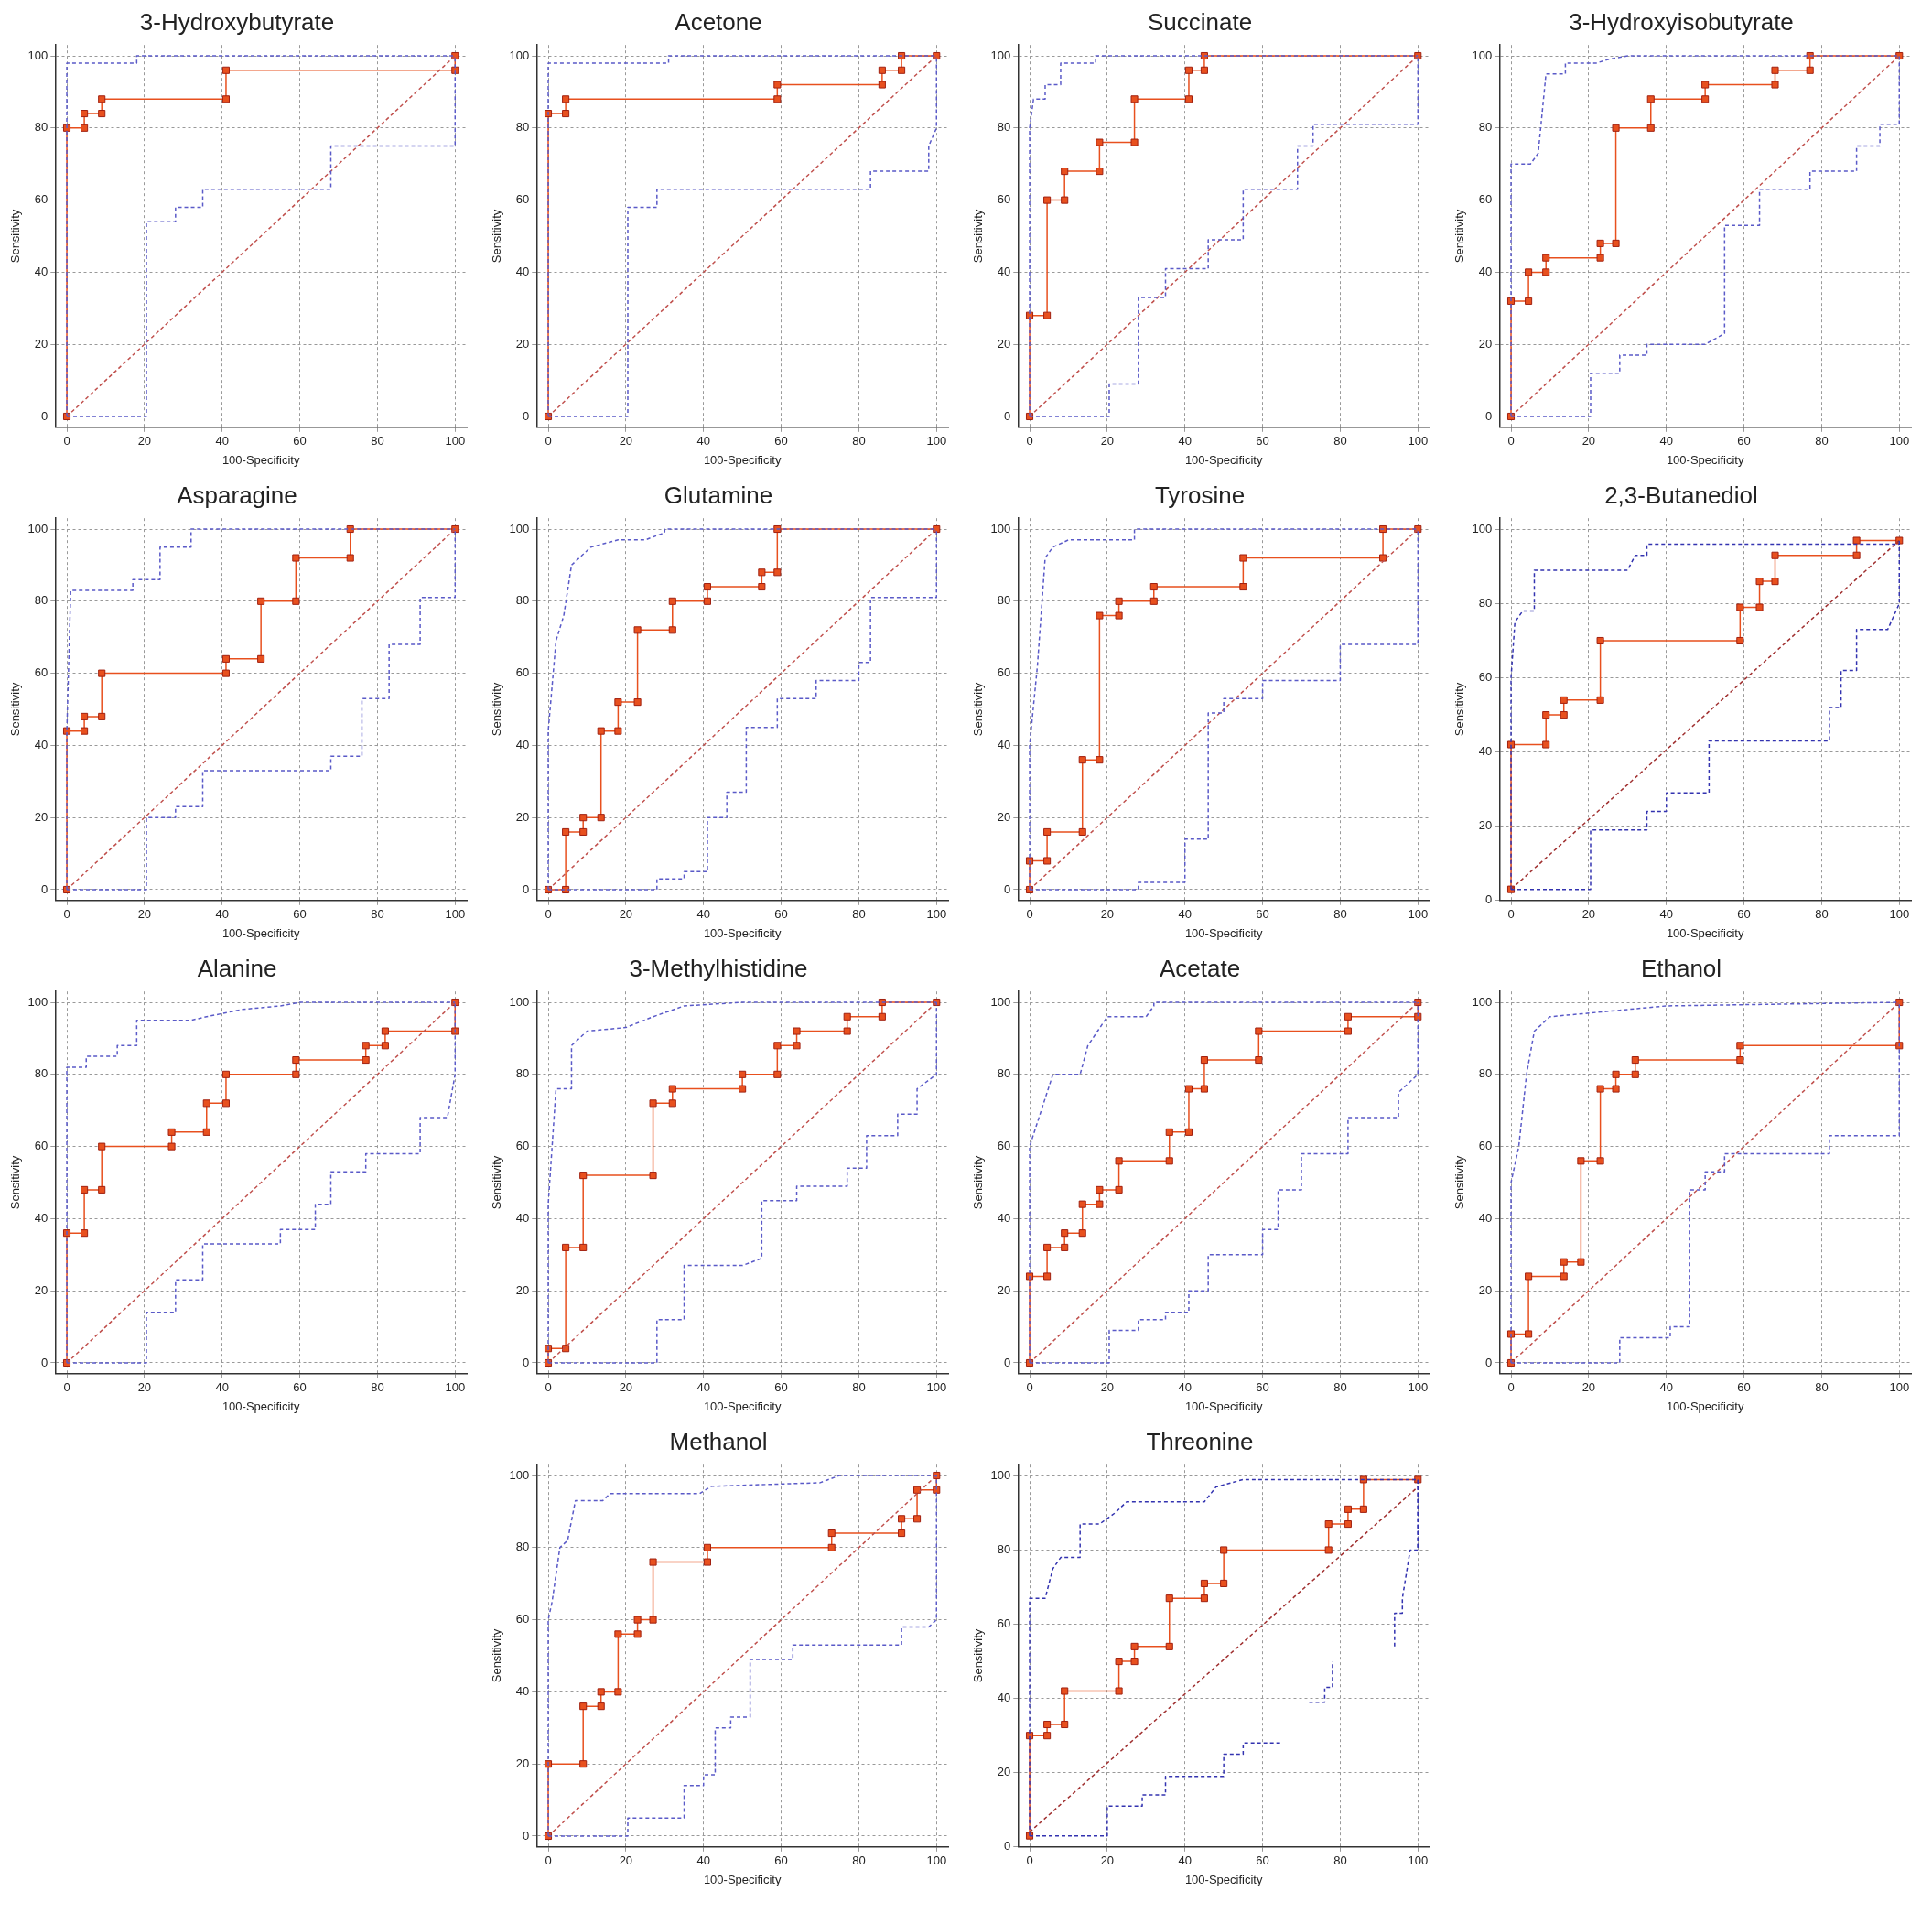 The image size is (1932, 1913). Describe the element at coordinates (1681, 21) in the screenshot. I see `chart-title: 3-Hydroxyisobutyrate` at that location.